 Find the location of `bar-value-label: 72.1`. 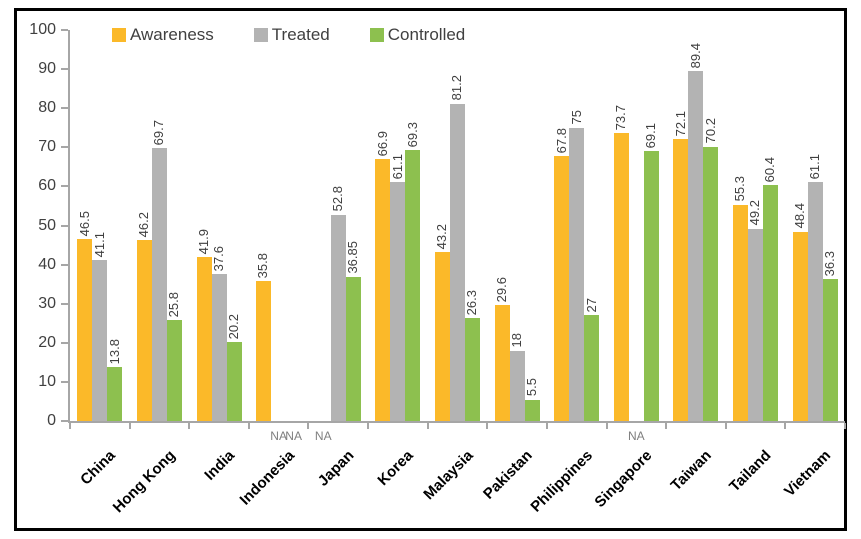

bar-value-label: 72.1 is located at coordinates (680, 123).